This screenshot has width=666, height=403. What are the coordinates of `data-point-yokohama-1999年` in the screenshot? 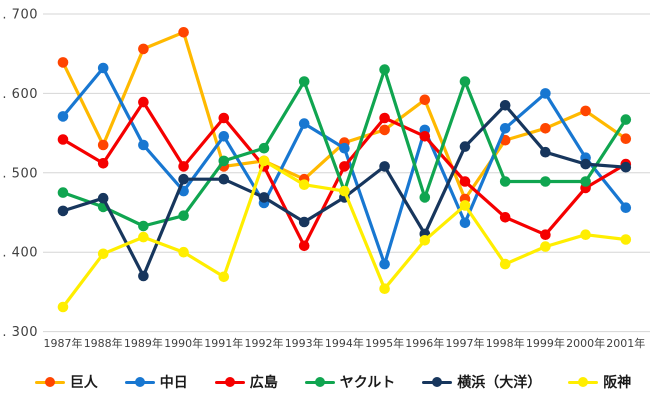 It's located at (545, 152).